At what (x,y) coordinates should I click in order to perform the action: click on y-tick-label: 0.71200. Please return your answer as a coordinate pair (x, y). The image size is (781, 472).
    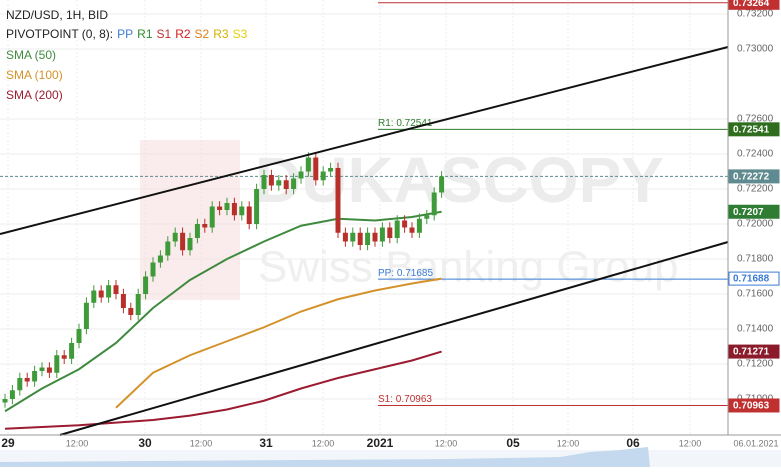
    Looking at the image, I should click on (755, 364).